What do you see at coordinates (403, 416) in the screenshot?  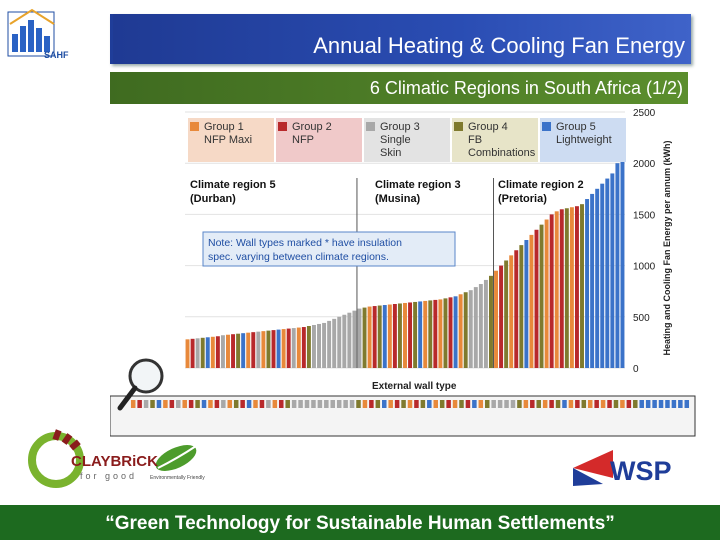 I see `zoom-strip` at bounding box center [403, 416].